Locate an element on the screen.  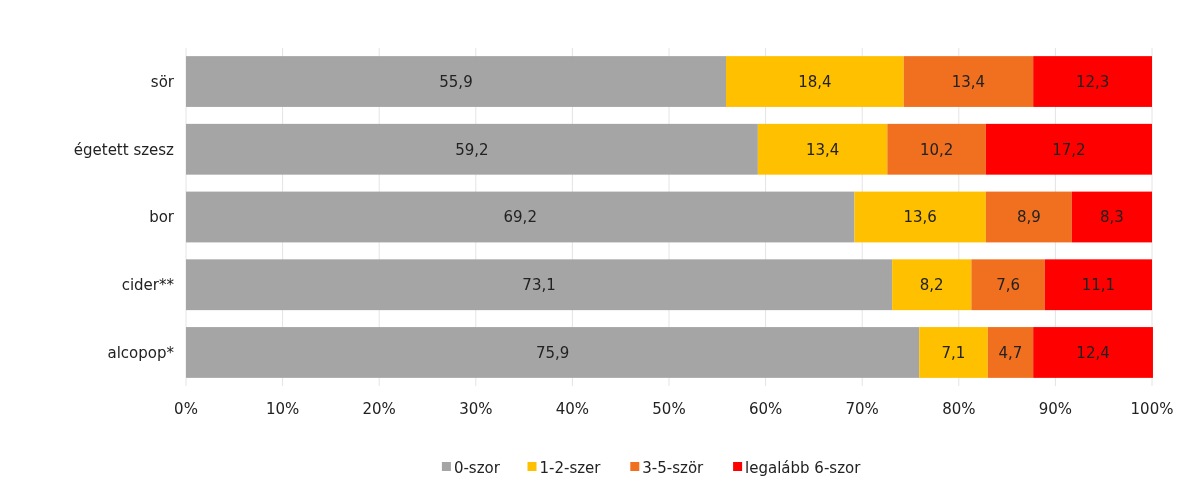
x-tick-label: 60% is located at coordinates (765, 409).